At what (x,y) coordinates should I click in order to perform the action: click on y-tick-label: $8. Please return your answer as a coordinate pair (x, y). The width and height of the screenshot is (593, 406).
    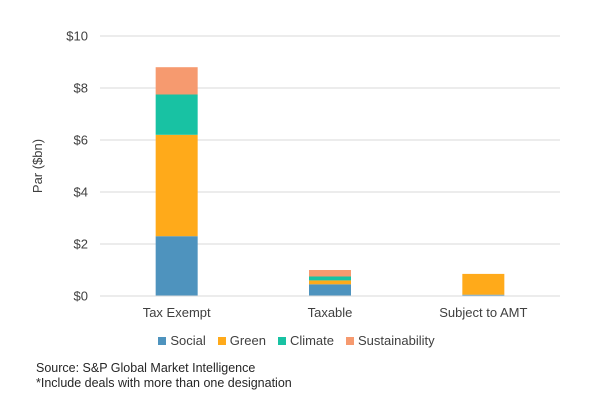
    Looking at the image, I should click on (81, 88).